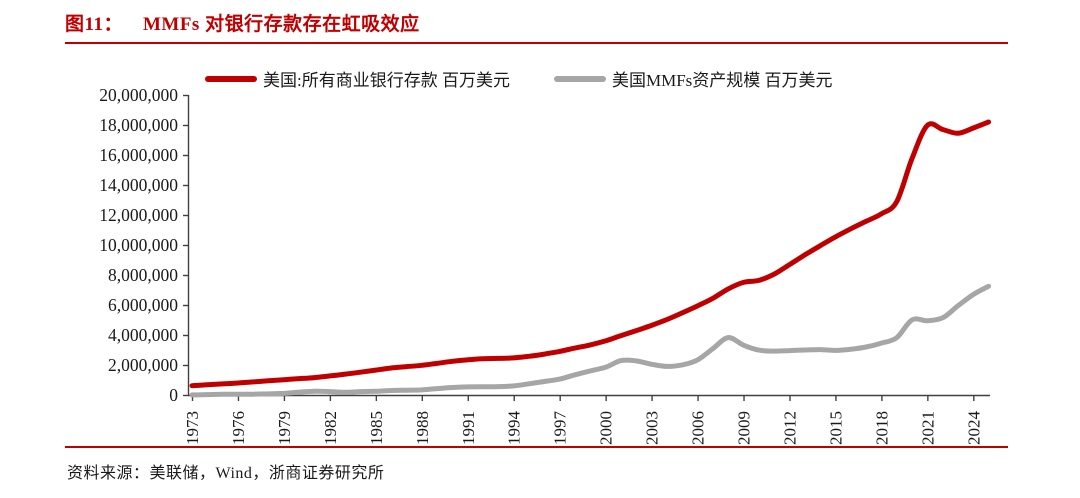 The width and height of the screenshot is (1080, 498). I want to click on x-tick-label: 1979, so click(284, 428).